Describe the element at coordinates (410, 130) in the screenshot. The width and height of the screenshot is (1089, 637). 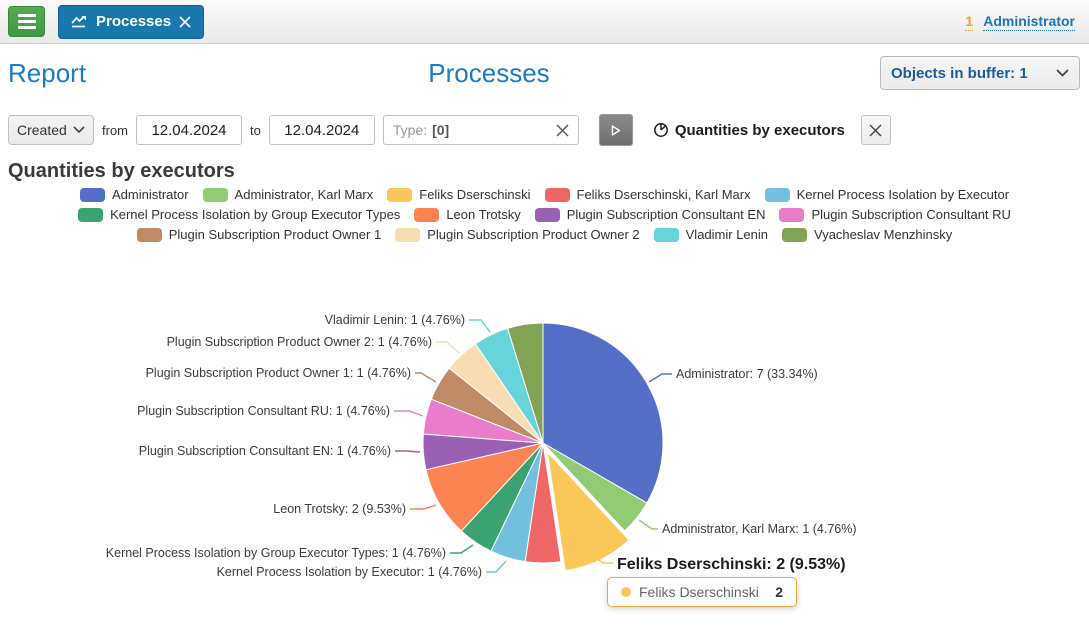
I see `type-field-prefix: Type:` at that location.